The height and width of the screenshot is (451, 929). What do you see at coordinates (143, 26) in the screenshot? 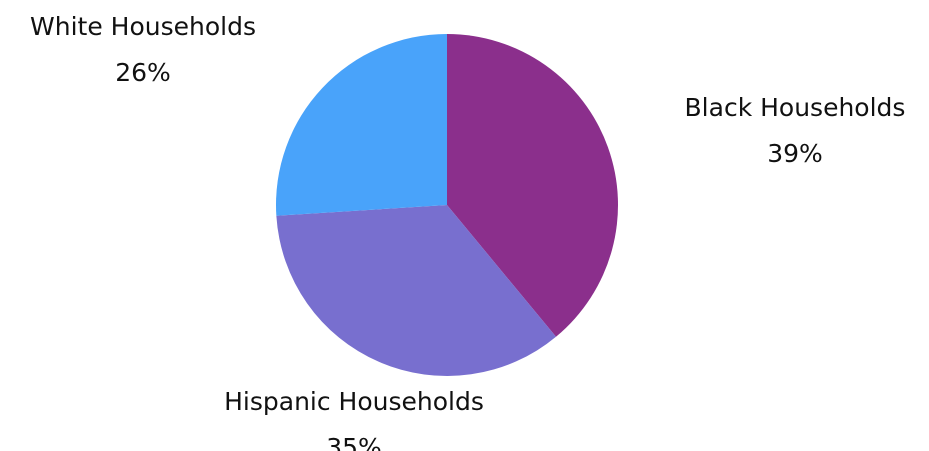
I see `slice-name-white: White Households` at bounding box center [143, 26].